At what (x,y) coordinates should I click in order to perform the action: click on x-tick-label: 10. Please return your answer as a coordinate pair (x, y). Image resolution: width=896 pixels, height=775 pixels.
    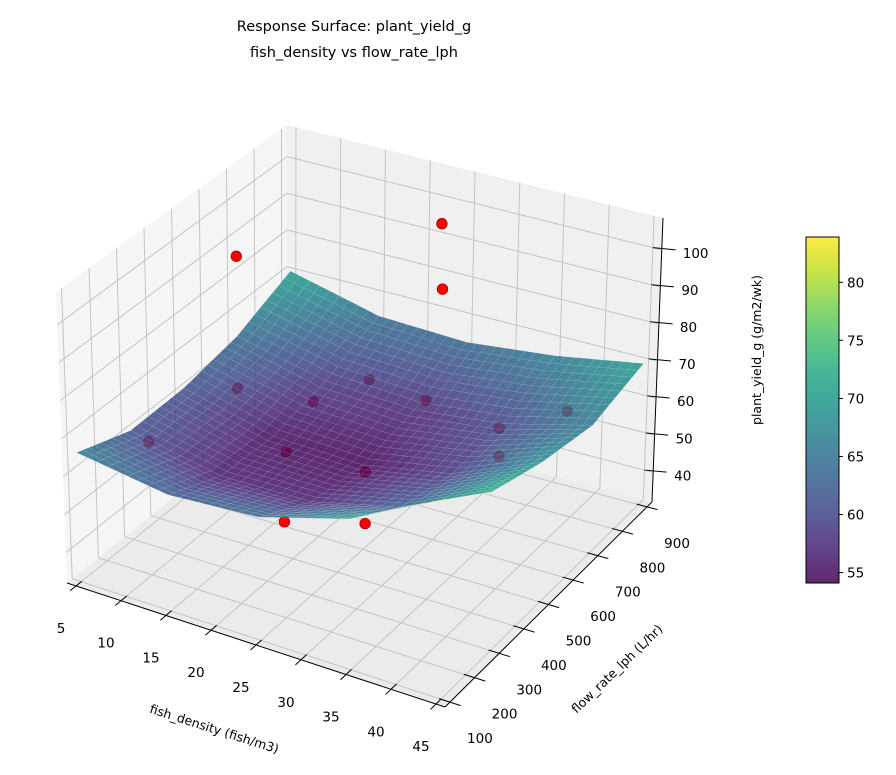
    Looking at the image, I should click on (105, 644).